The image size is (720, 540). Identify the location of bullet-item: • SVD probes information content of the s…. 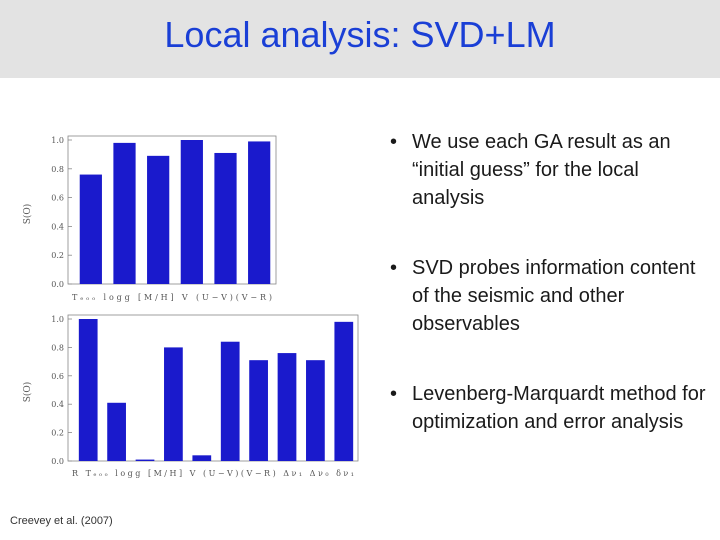
(545, 296).